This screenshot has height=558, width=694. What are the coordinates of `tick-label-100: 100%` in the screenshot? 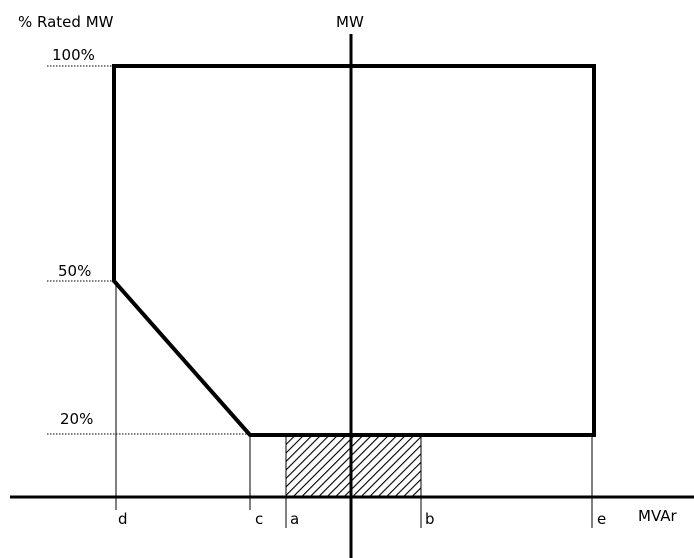 It's located at (73, 55).